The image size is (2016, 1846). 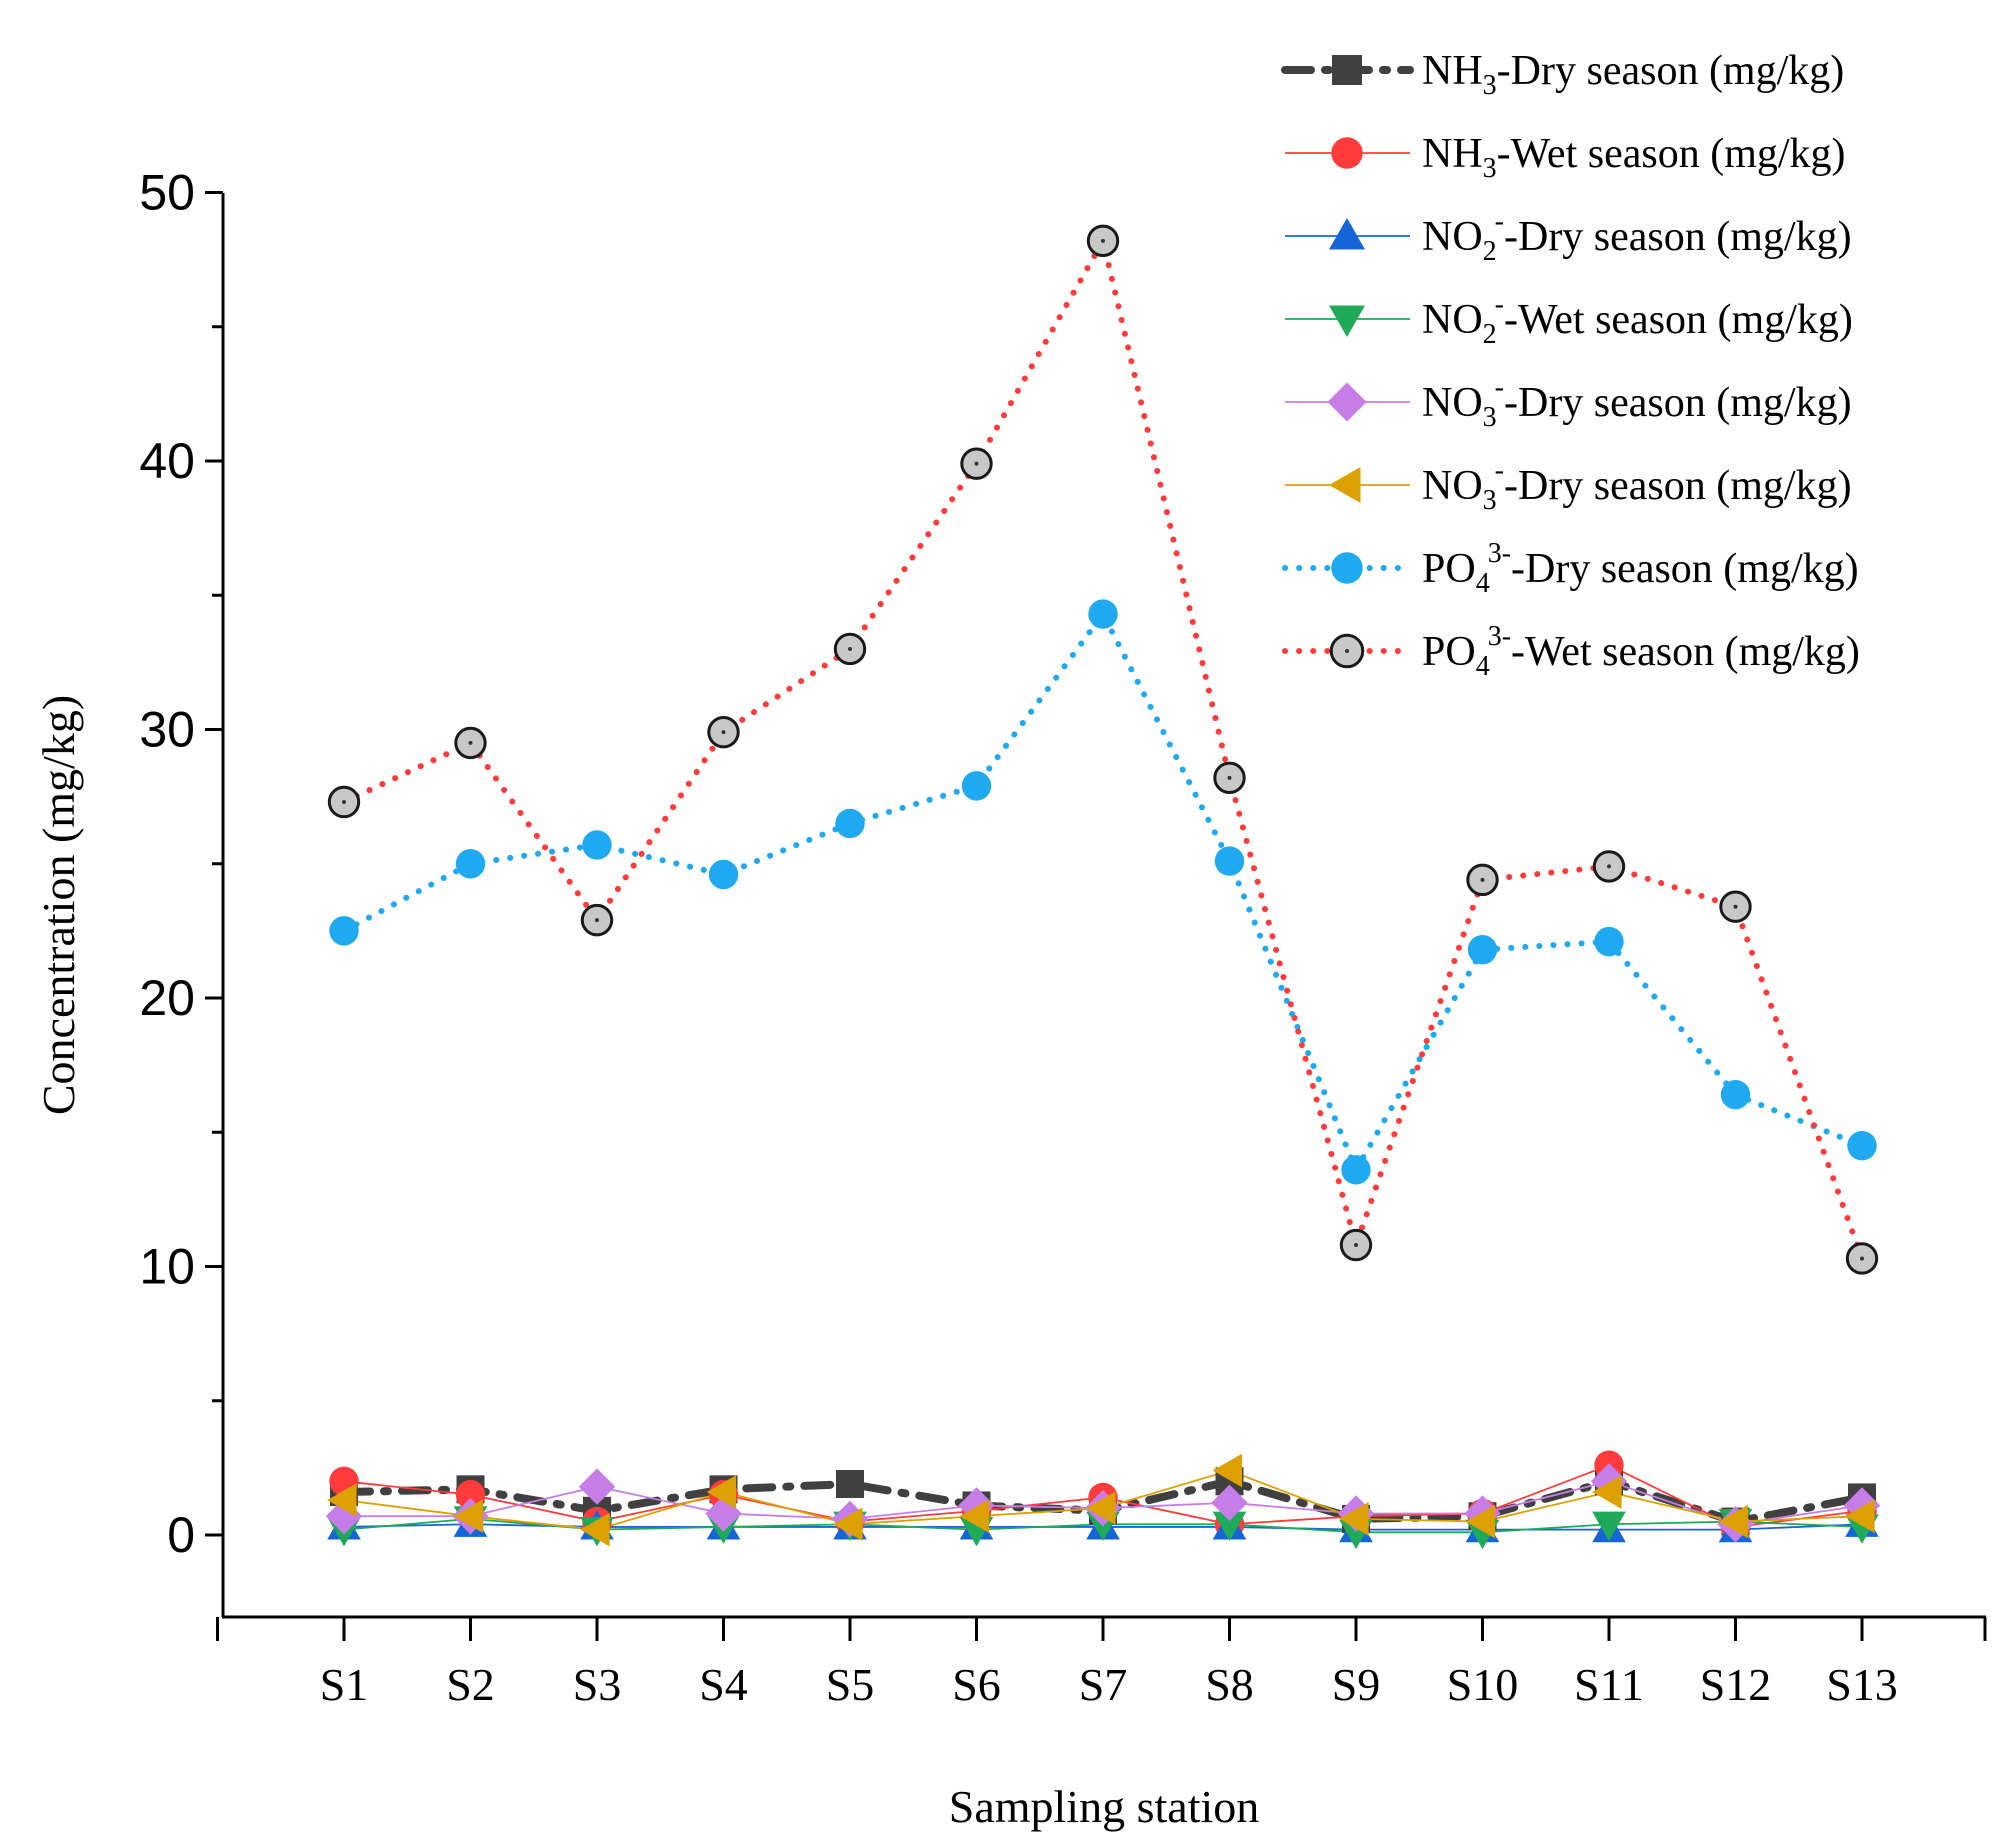 I want to click on legend-entry-2: NO2--Dry season (mg/kg), so click(x=1568, y=236).